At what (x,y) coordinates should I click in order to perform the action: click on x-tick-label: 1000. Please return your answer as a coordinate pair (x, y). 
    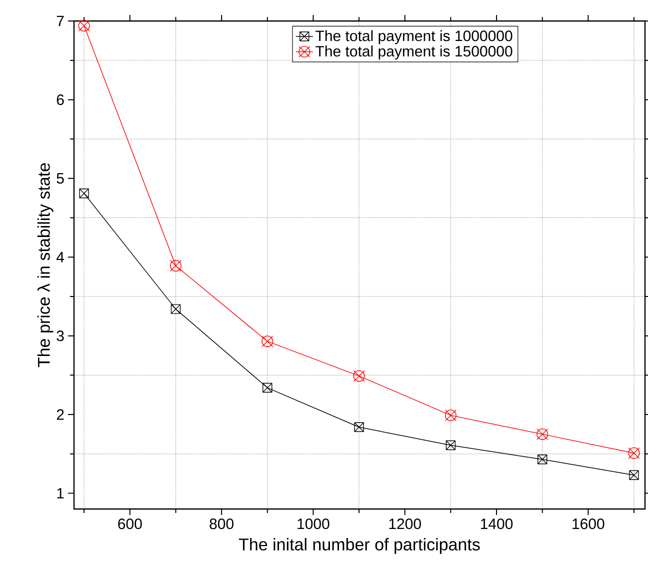
    Looking at the image, I should click on (314, 524).